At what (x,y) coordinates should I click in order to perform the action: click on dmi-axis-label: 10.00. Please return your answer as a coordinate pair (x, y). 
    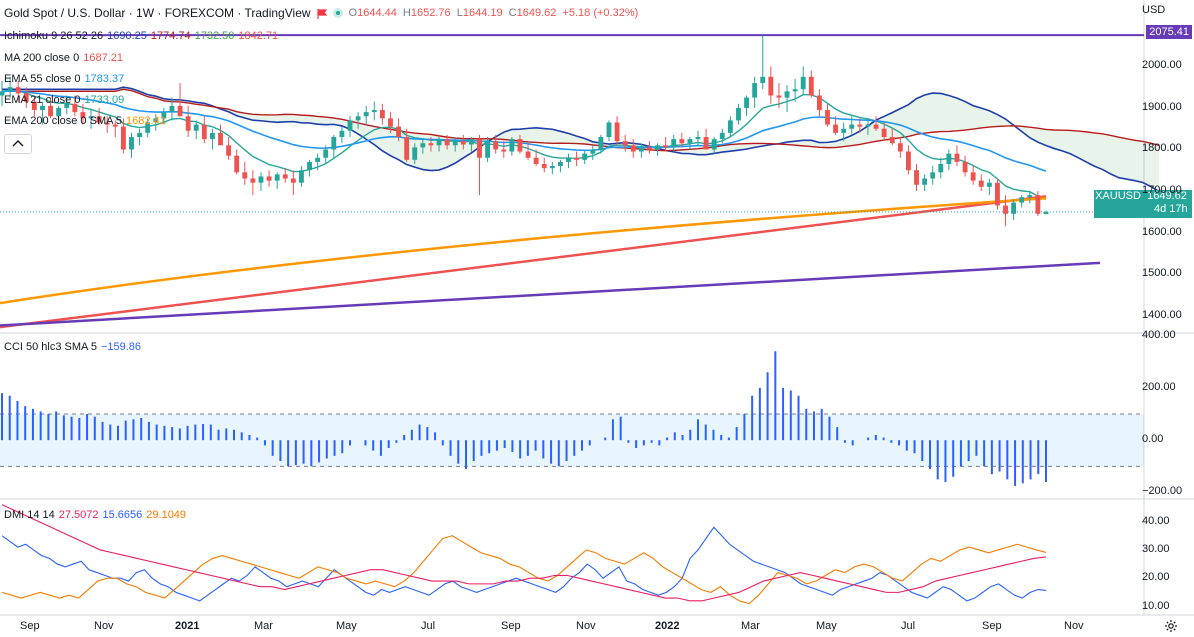
    Looking at the image, I should click on (1156, 605).